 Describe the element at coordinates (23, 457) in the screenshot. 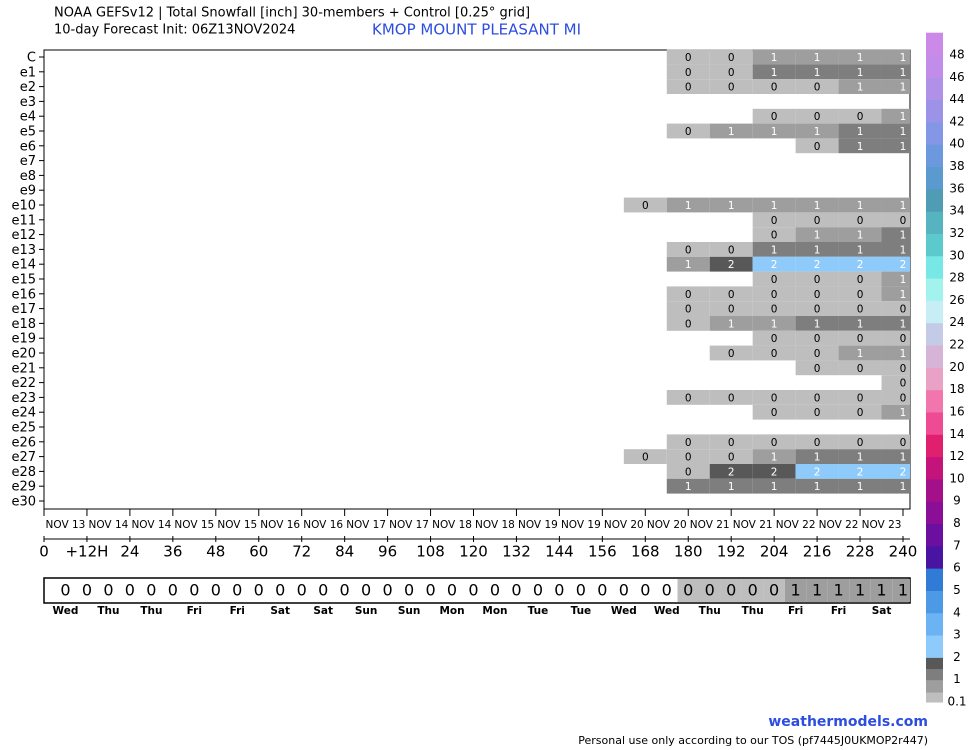

I see `row-label: e27` at that location.